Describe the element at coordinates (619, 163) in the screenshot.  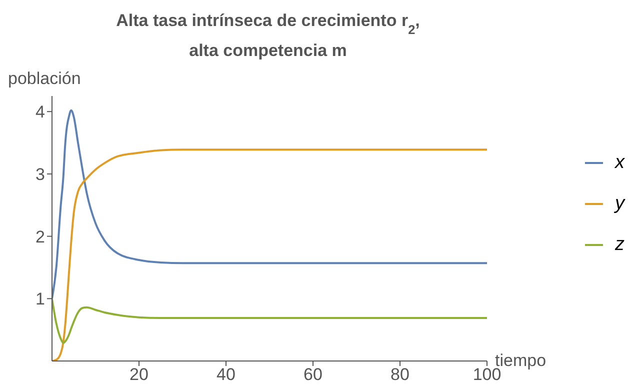
I see `legend-label: x` at that location.